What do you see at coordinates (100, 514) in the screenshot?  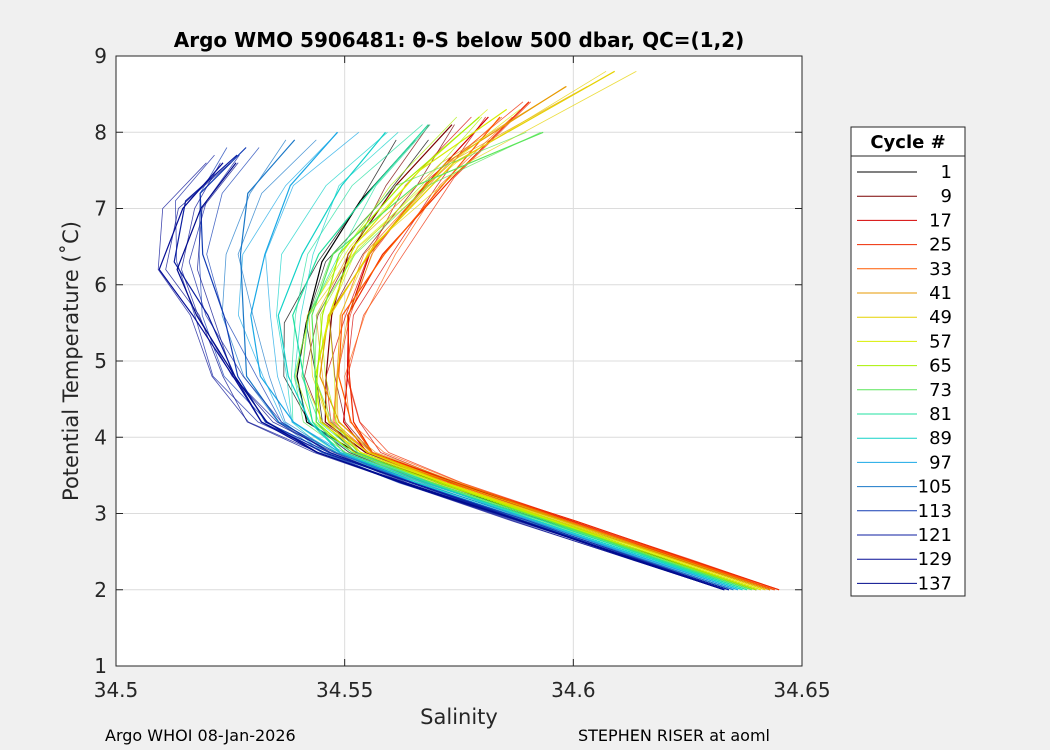 I see `y-tick-label: 3` at bounding box center [100, 514].